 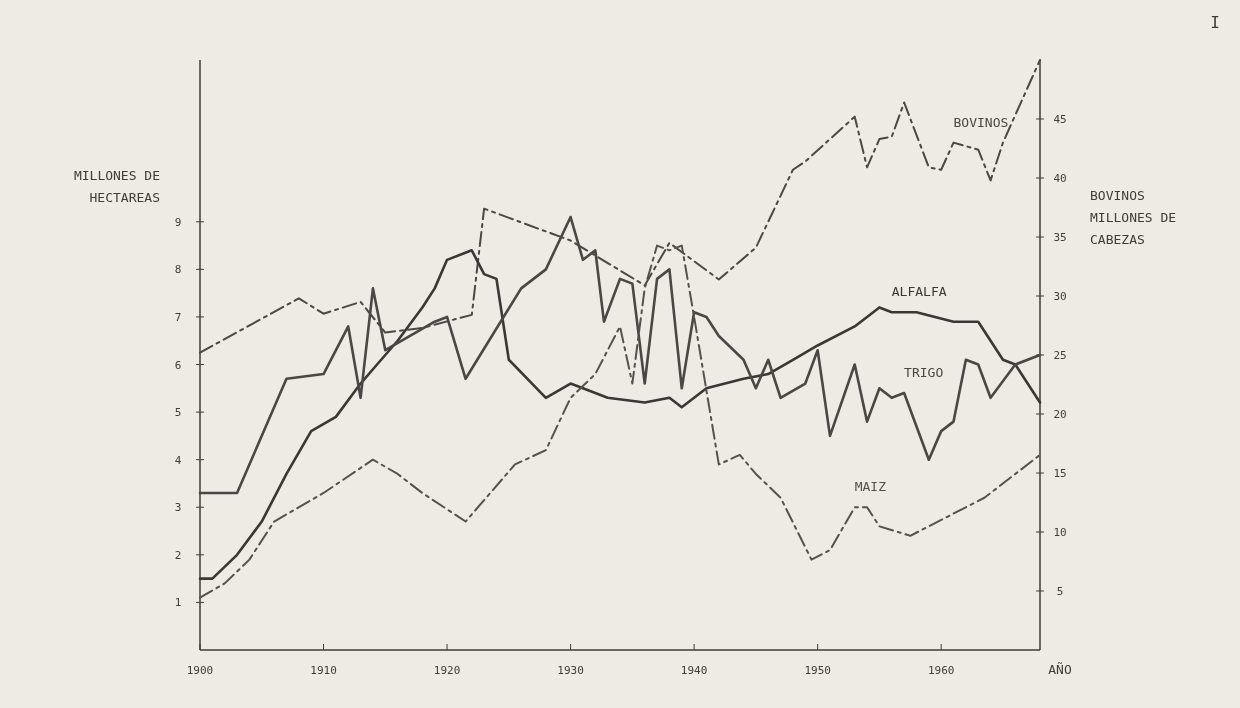 I want to click on y-tick-label: 1, so click(x=178, y=603).